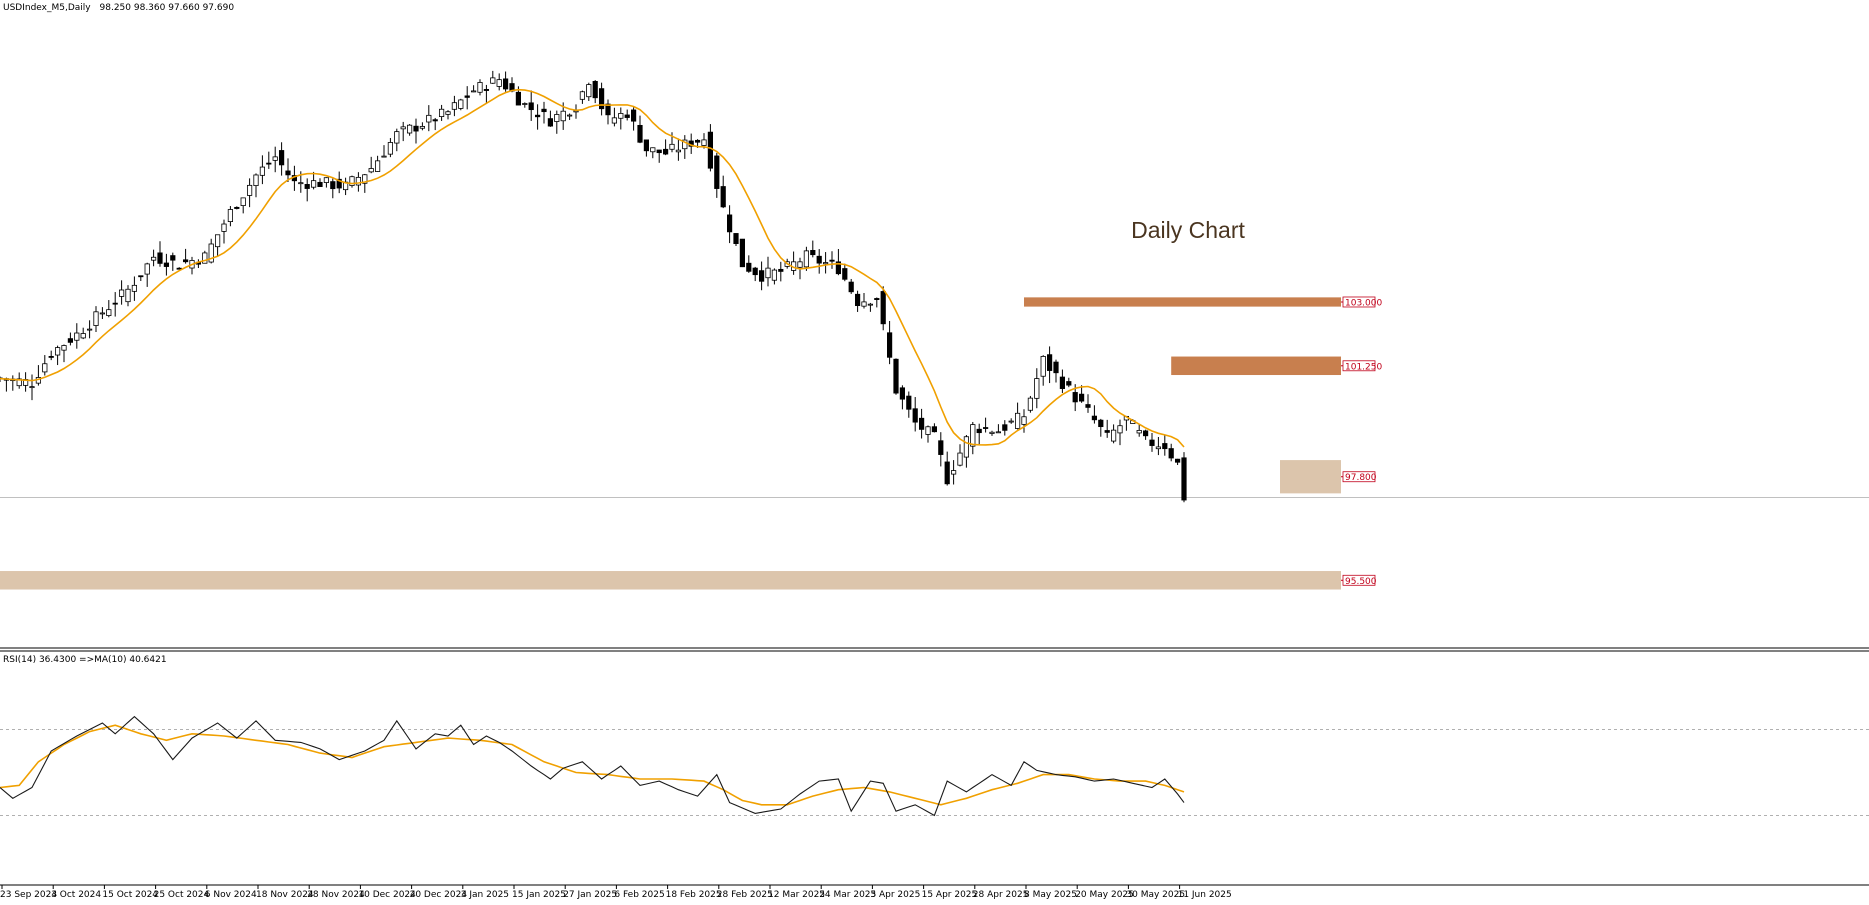 Image resolution: width=1869 pixels, height=905 pixels. I want to click on x-tick-label: 23 Sep 2024, so click(28, 895).